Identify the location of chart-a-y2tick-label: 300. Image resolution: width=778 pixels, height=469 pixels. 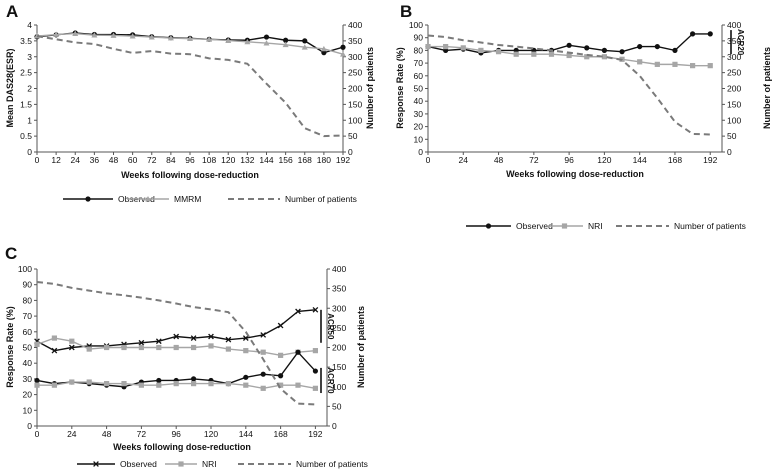
(355, 57).